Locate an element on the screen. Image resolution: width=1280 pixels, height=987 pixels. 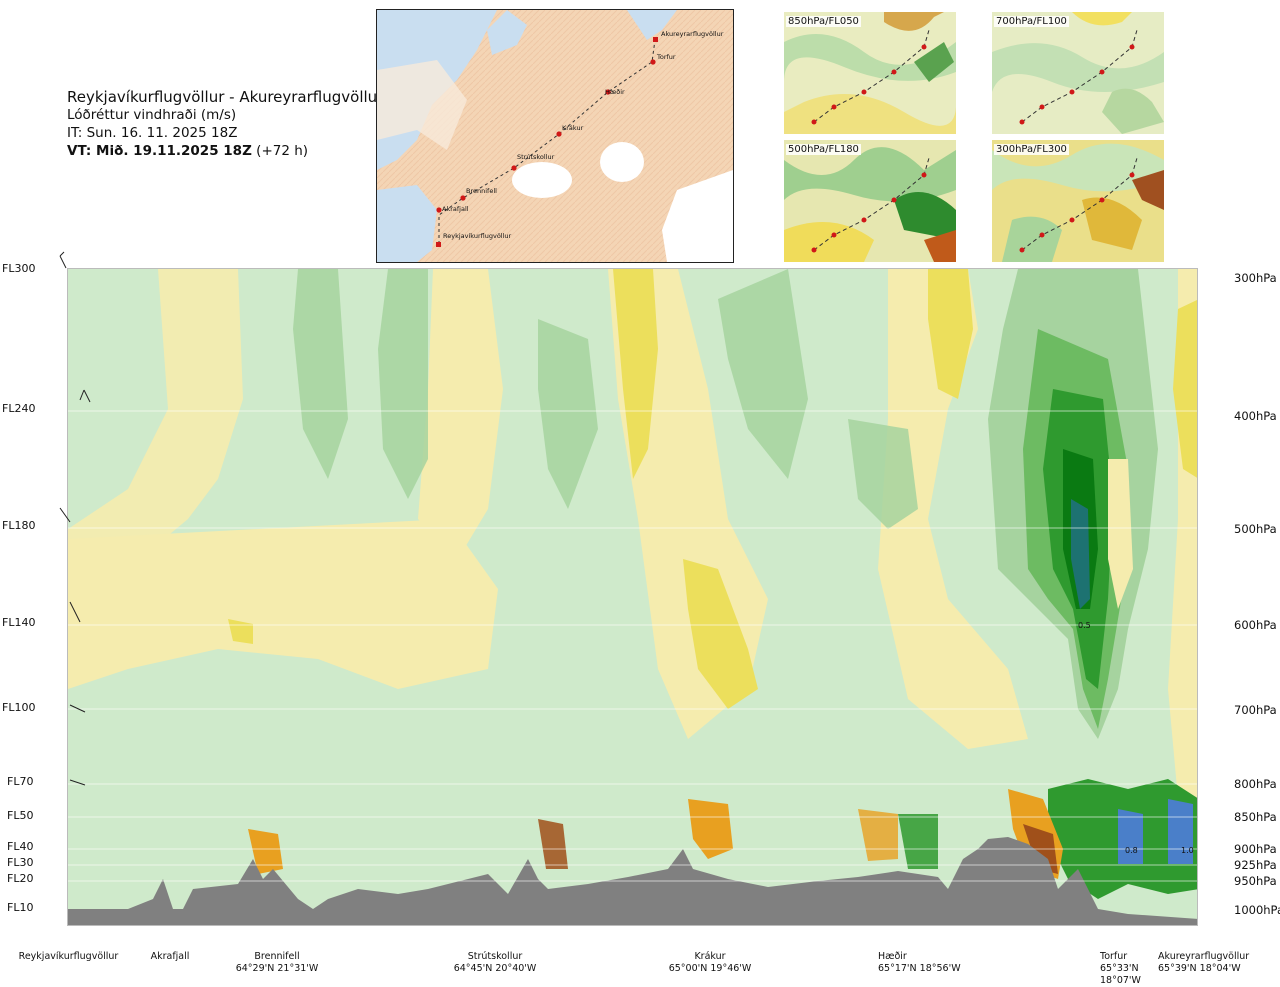
level-map-850-label: 850hPa/FL050 is located at coordinates (823, 21).